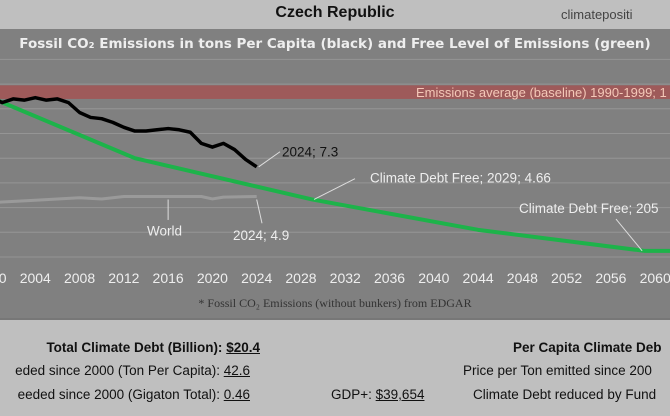  I want to click on exceeded-total: eeded since 2000 (Gigaton Total): 0.46, so click(134, 394).